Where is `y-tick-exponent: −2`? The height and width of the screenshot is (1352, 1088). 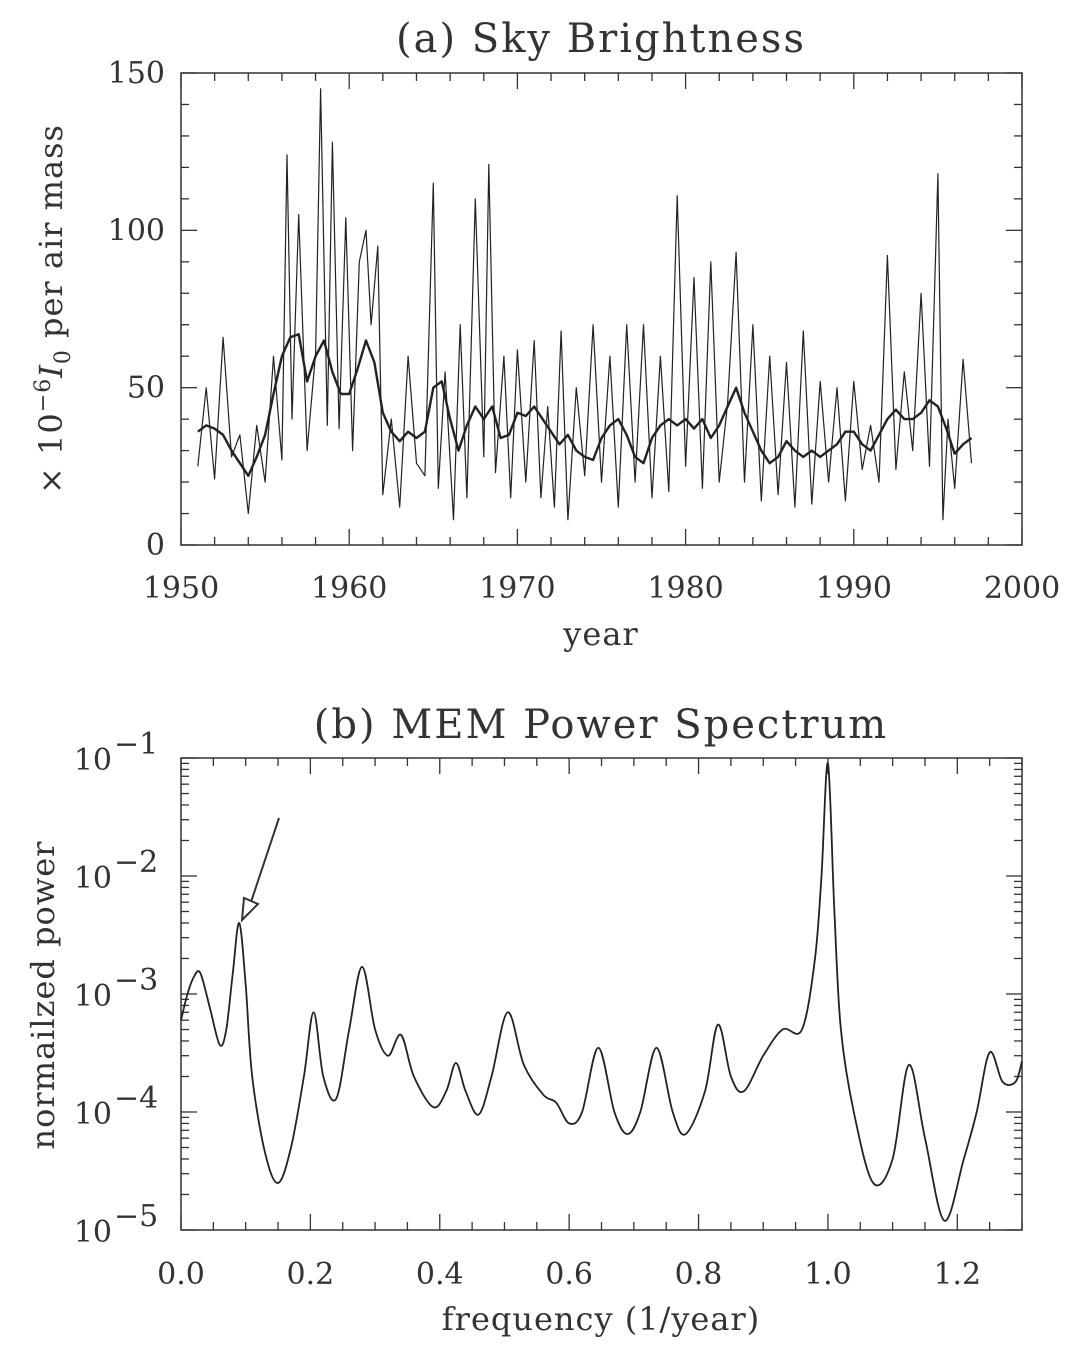 y-tick-exponent: −2 is located at coordinates (136, 862).